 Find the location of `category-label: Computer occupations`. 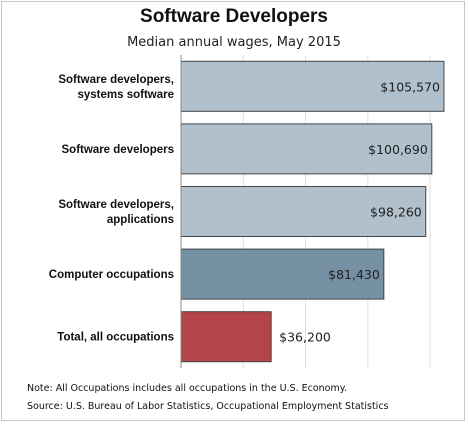

category-label: Computer occupations is located at coordinates (111, 275).